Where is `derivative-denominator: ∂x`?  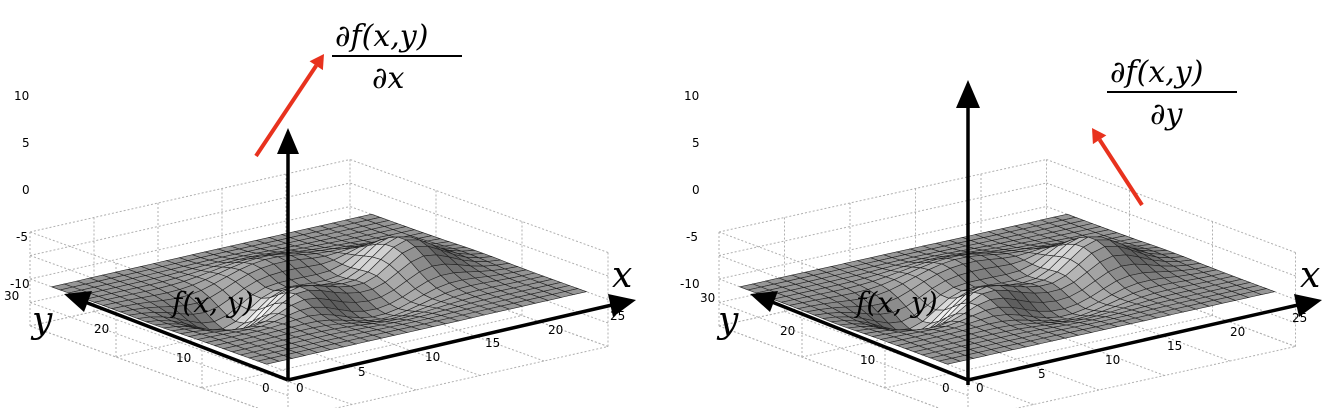 derivative-denominator: ∂x is located at coordinates (388, 78).